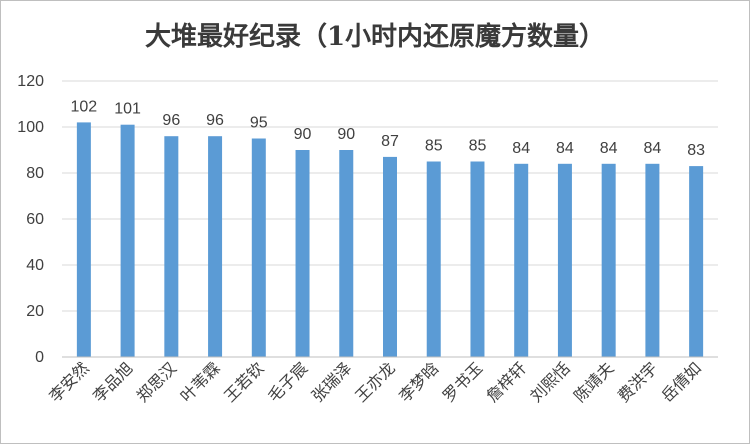 The image size is (750, 444). What do you see at coordinates (462, 381) in the screenshot?
I see `category-label: 罗书玉` at bounding box center [462, 381].